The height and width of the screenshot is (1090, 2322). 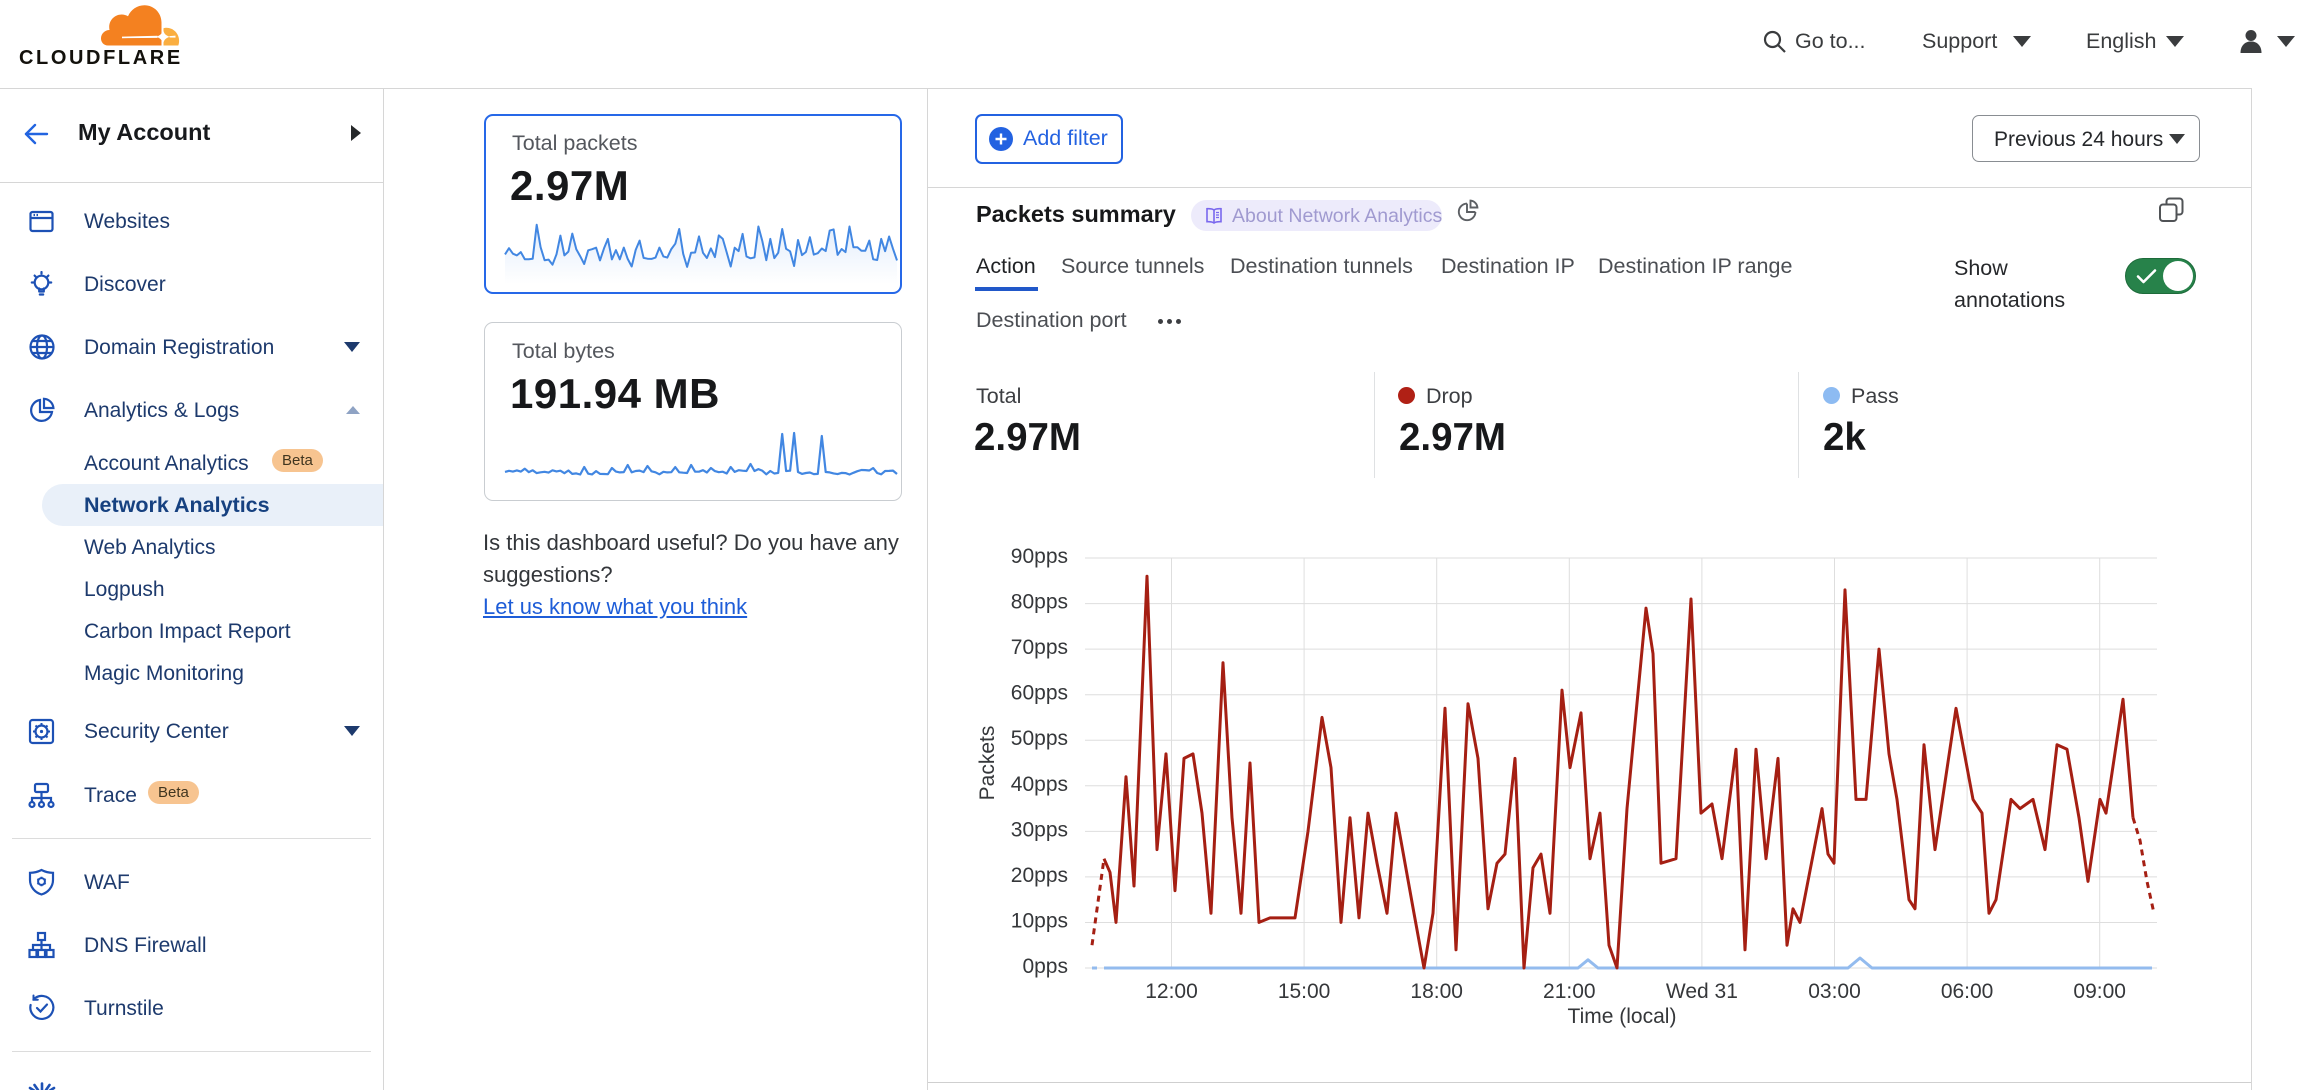 I want to click on svg-text: 80pps, so click(x=1039, y=602).